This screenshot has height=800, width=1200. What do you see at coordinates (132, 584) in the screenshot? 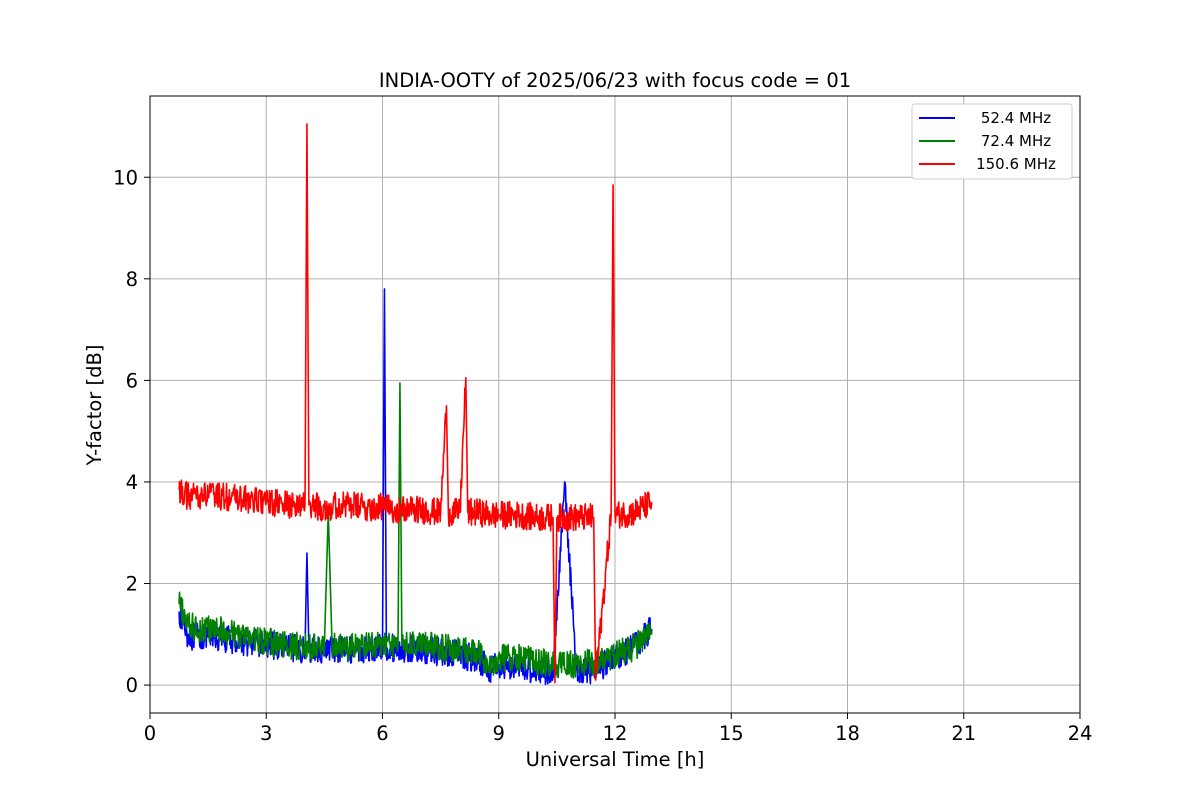
I see `y-tick-label: 2` at bounding box center [132, 584].